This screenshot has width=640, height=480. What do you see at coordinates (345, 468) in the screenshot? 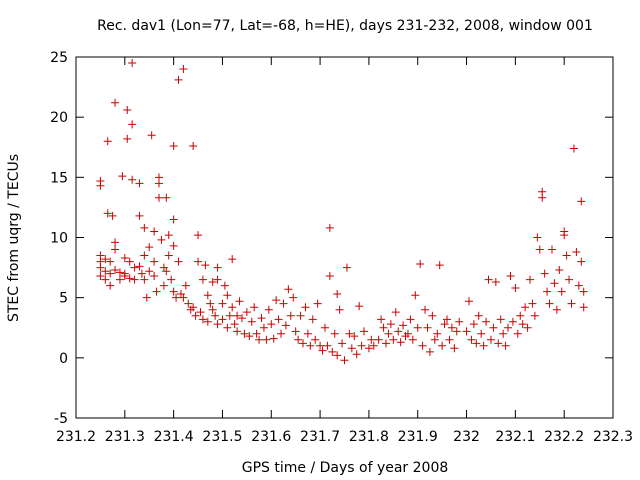
I see `x-axis-label: GPS time / Days of year 2008` at bounding box center [345, 468].